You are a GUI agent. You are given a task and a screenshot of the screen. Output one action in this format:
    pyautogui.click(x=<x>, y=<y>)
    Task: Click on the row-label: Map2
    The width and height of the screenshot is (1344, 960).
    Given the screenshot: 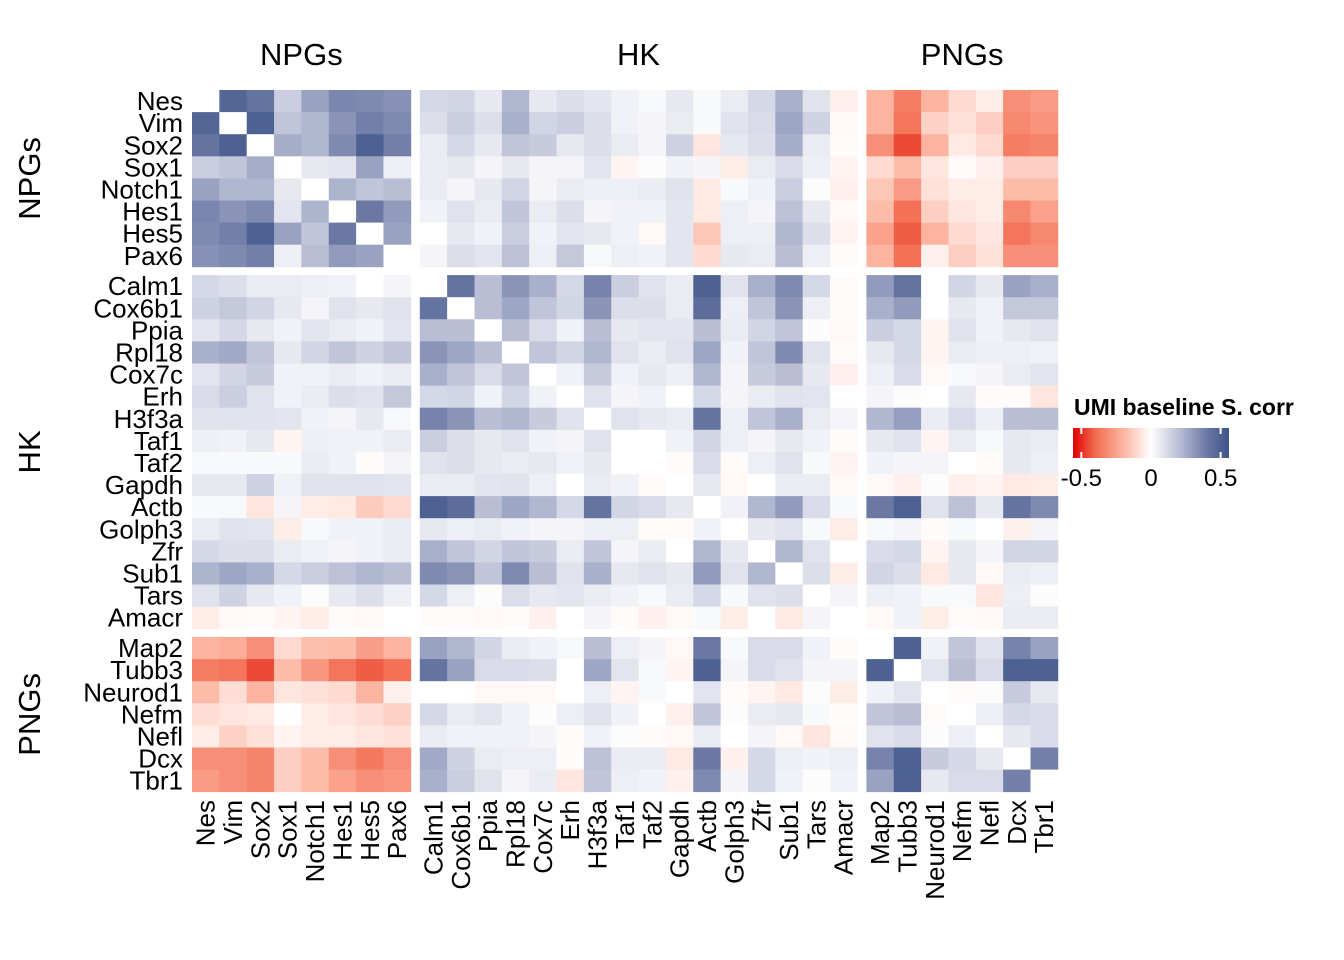 What is the action you would take?
    pyautogui.click(x=150, y=648)
    